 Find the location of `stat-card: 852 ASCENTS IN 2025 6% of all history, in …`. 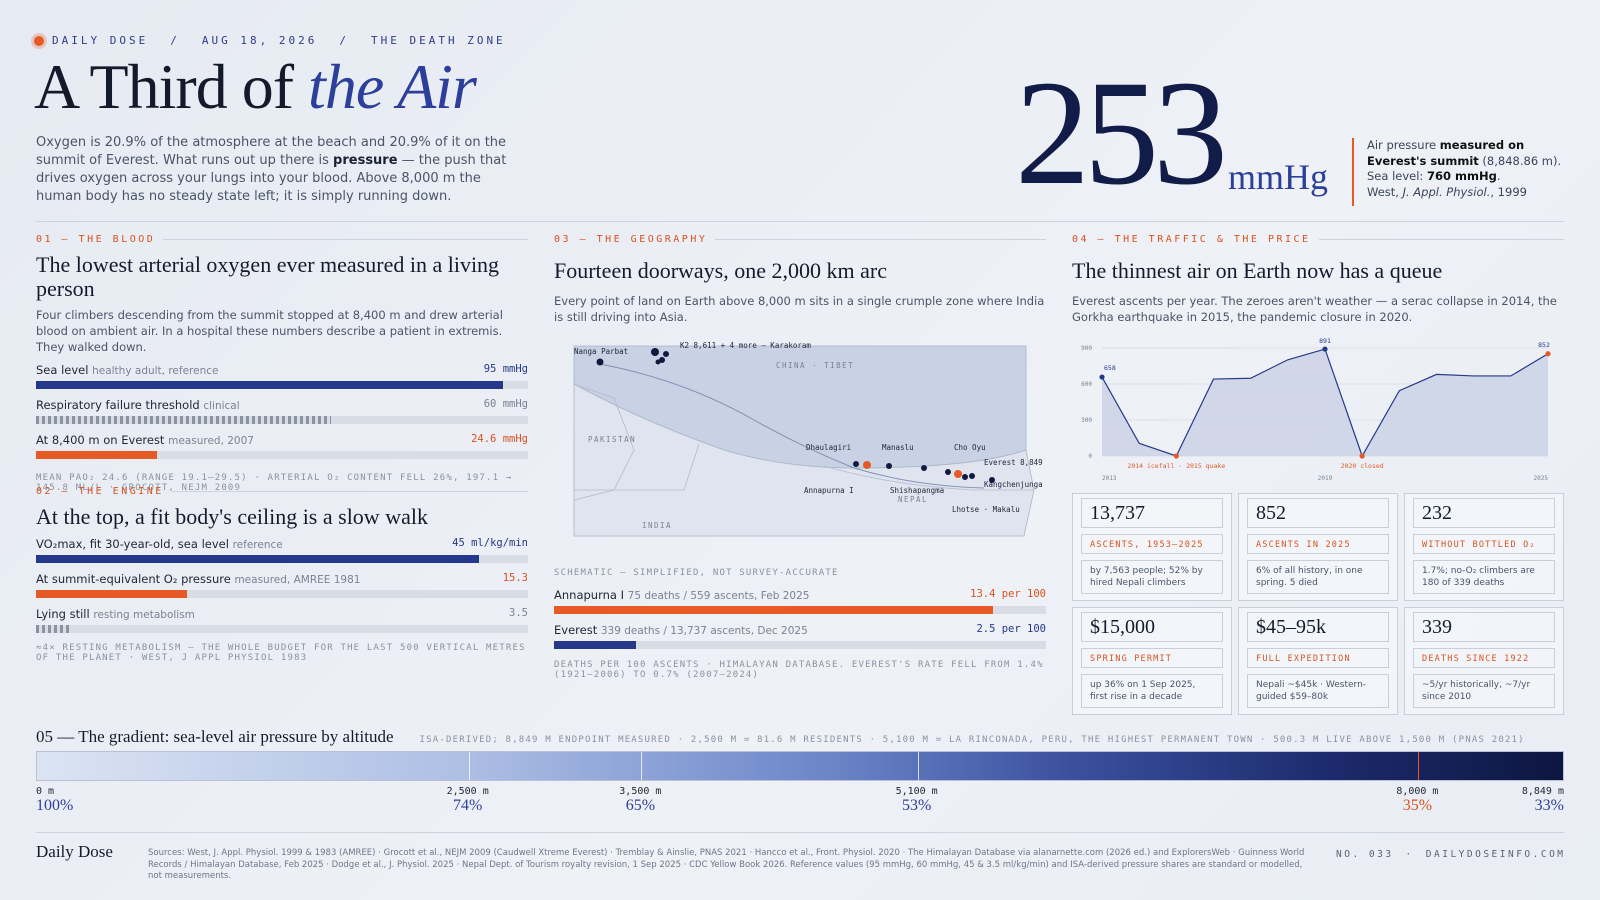

stat-card: 852 ASCENTS IN 2025 6% of all history, in … is located at coordinates (1318, 547).